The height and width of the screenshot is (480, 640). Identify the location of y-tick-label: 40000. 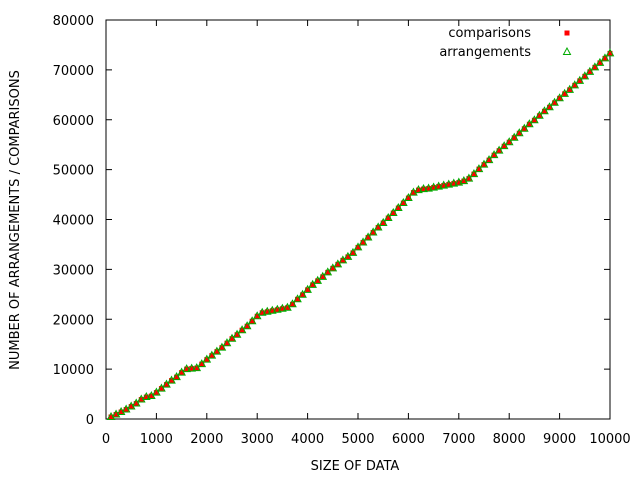
(73, 221).